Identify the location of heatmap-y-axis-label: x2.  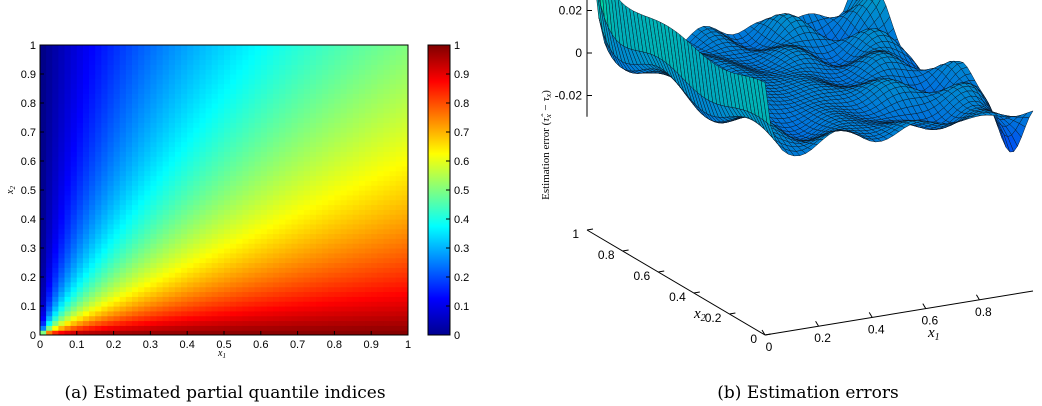
(11, 190).